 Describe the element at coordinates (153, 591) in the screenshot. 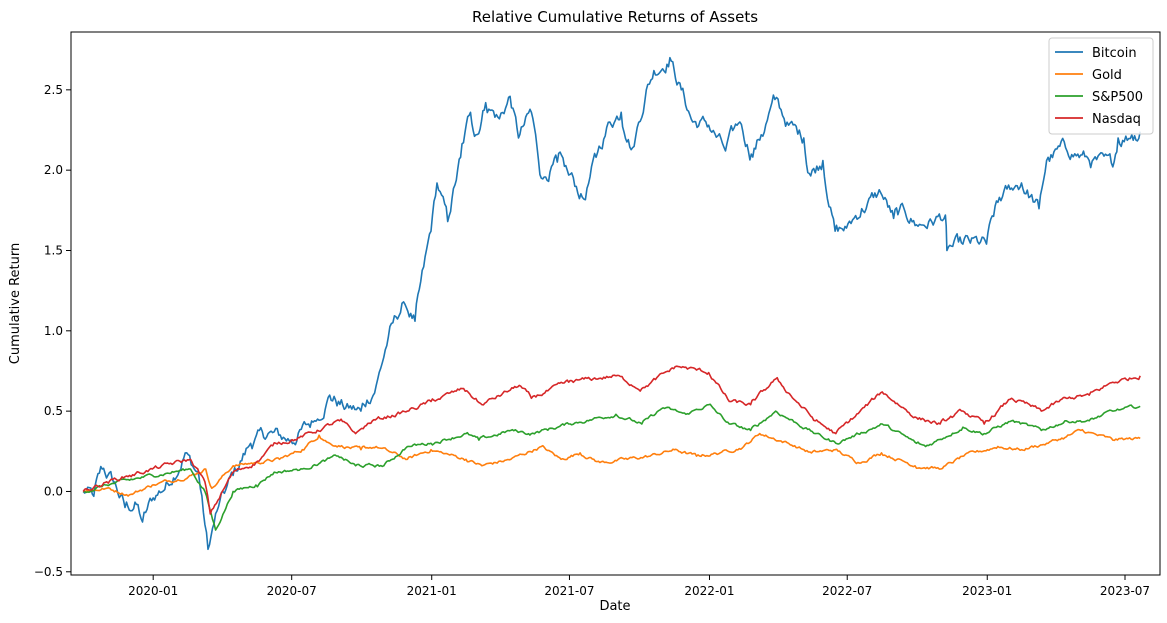

I see `x-tick-label: 2020-01` at that location.